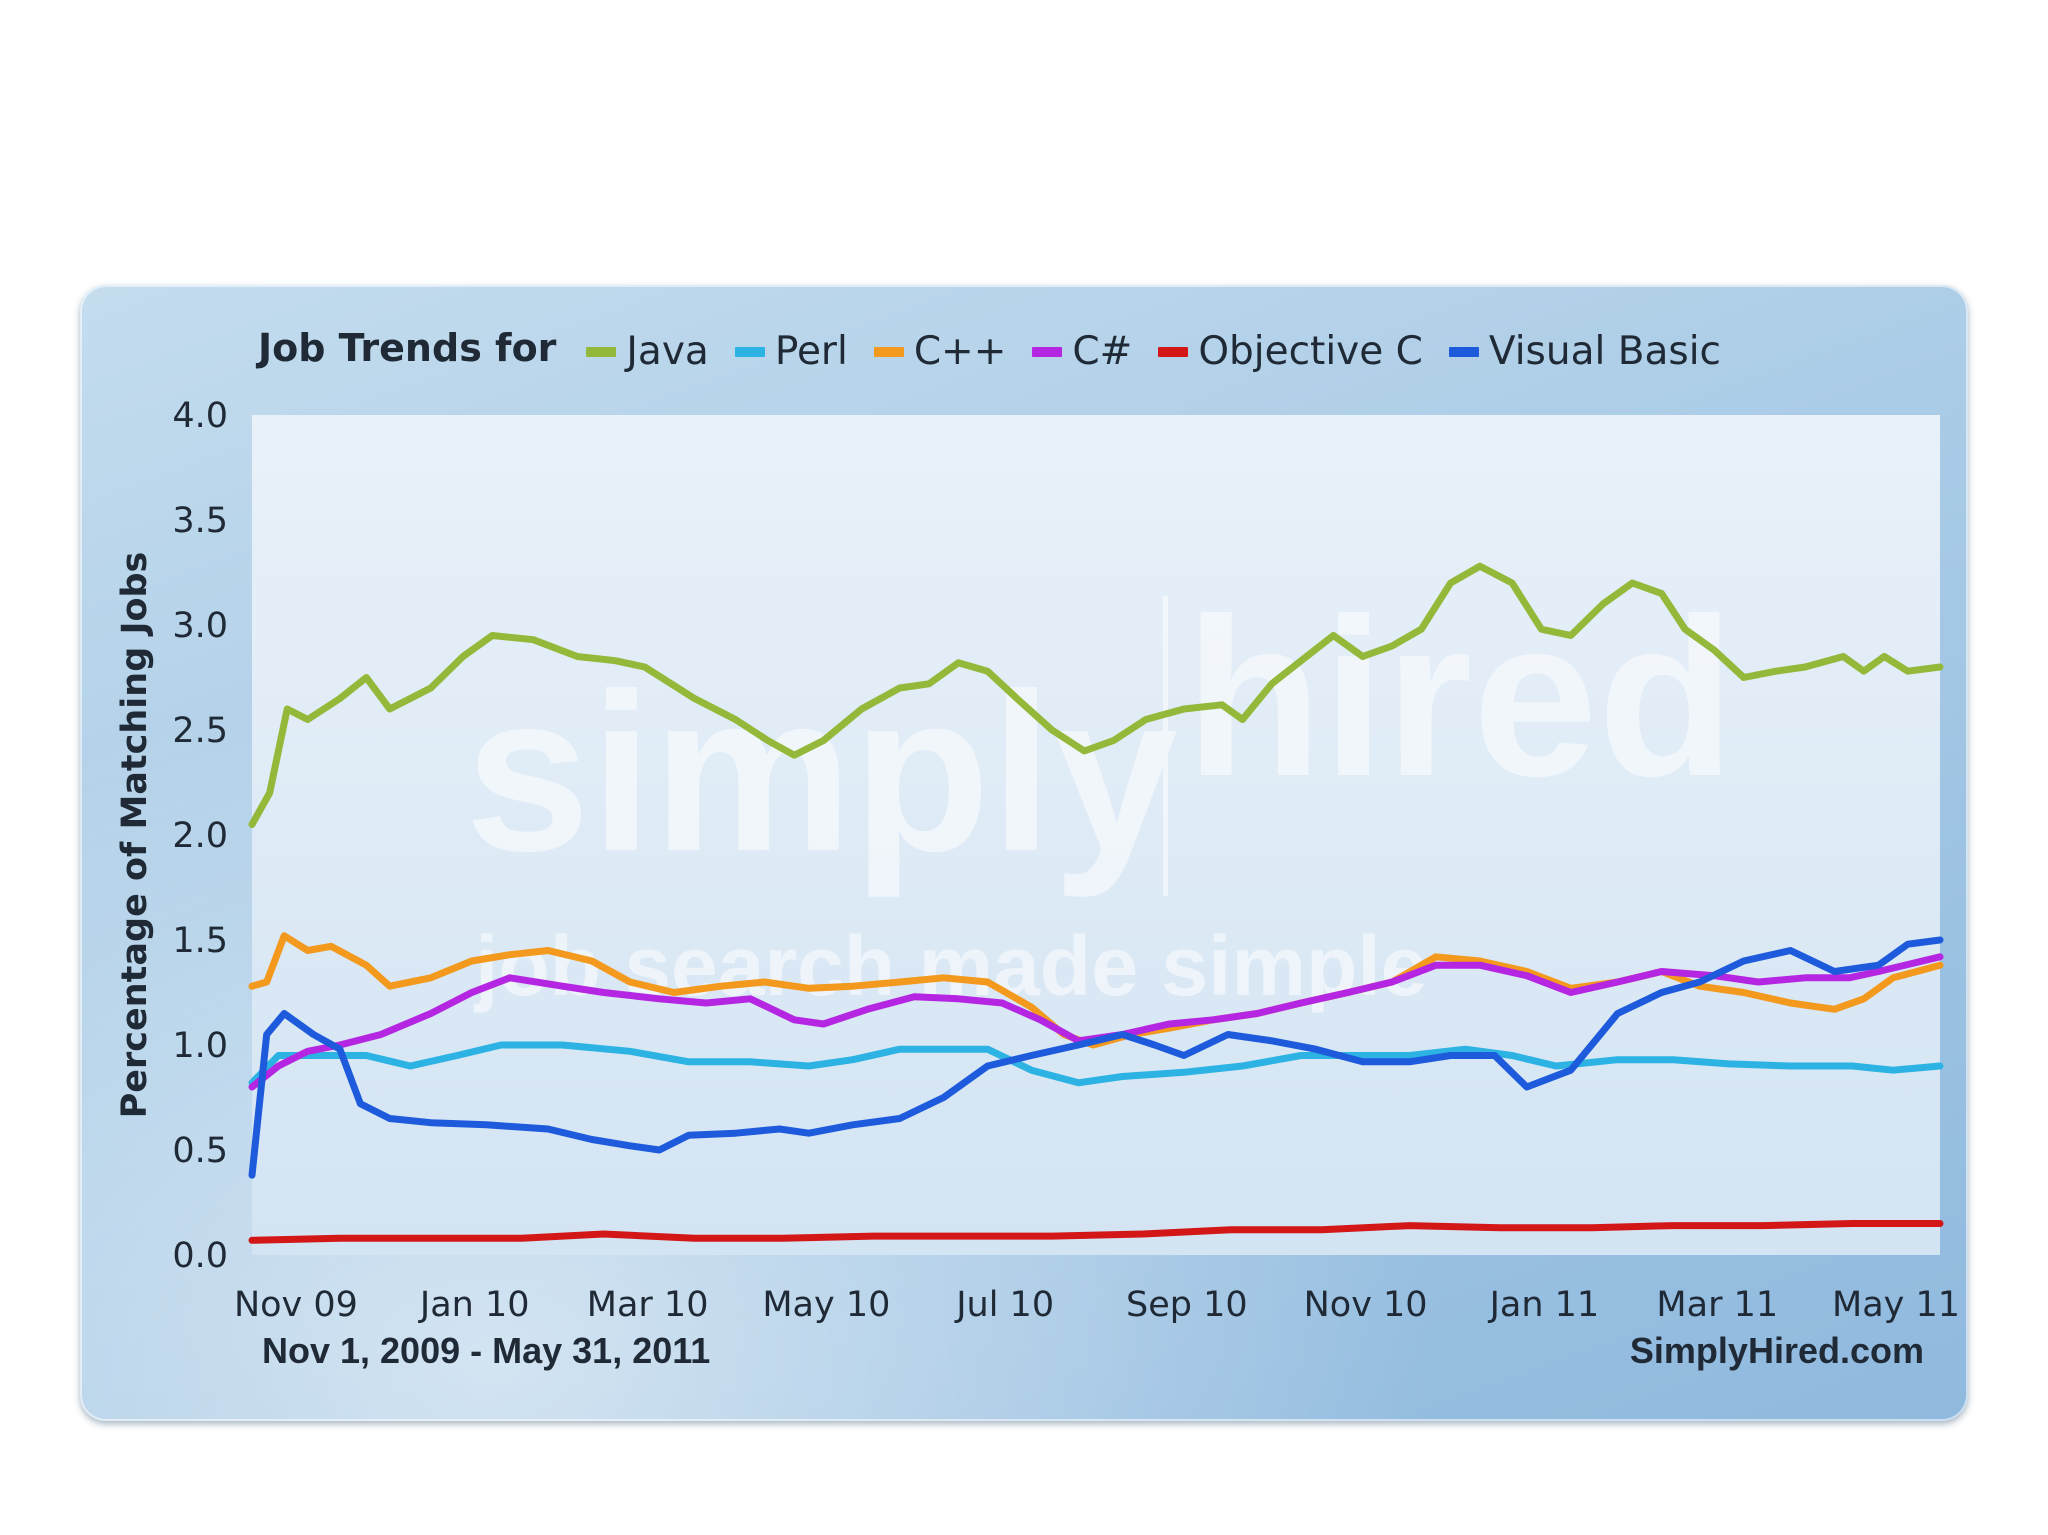 Image resolution: width=2048 pixels, height=1535 pixels. I want to click on legend-label: Java, so click(667, 352).